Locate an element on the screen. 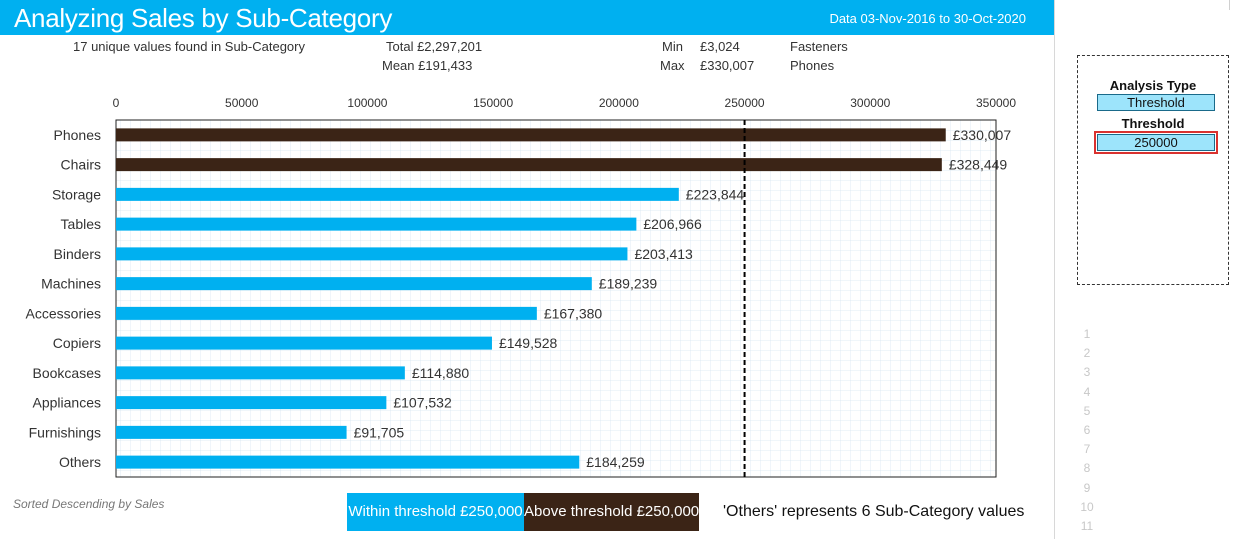  bar-storage is located at coordinates (397, 194).